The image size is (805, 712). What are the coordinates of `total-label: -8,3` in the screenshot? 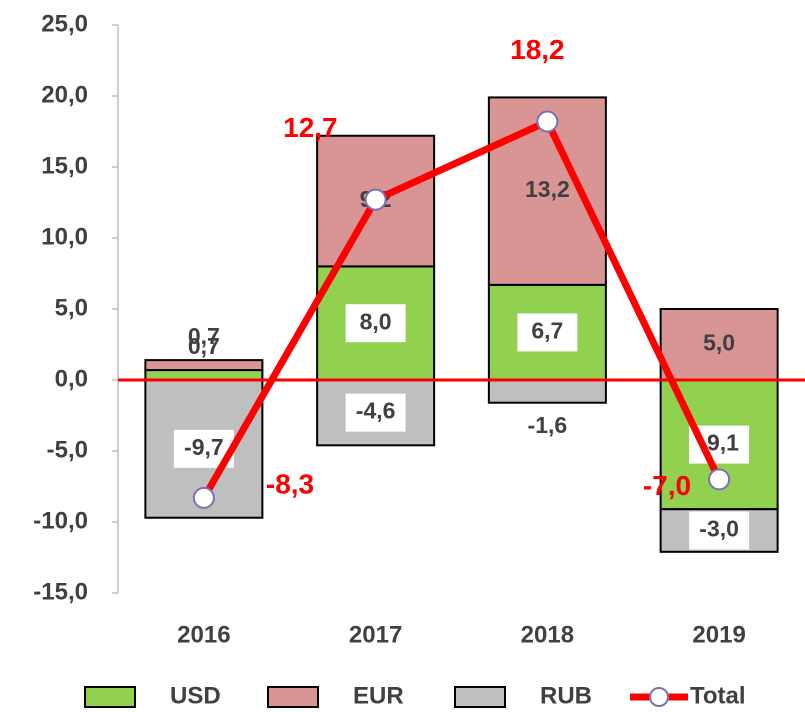 It's located at (290, 483).